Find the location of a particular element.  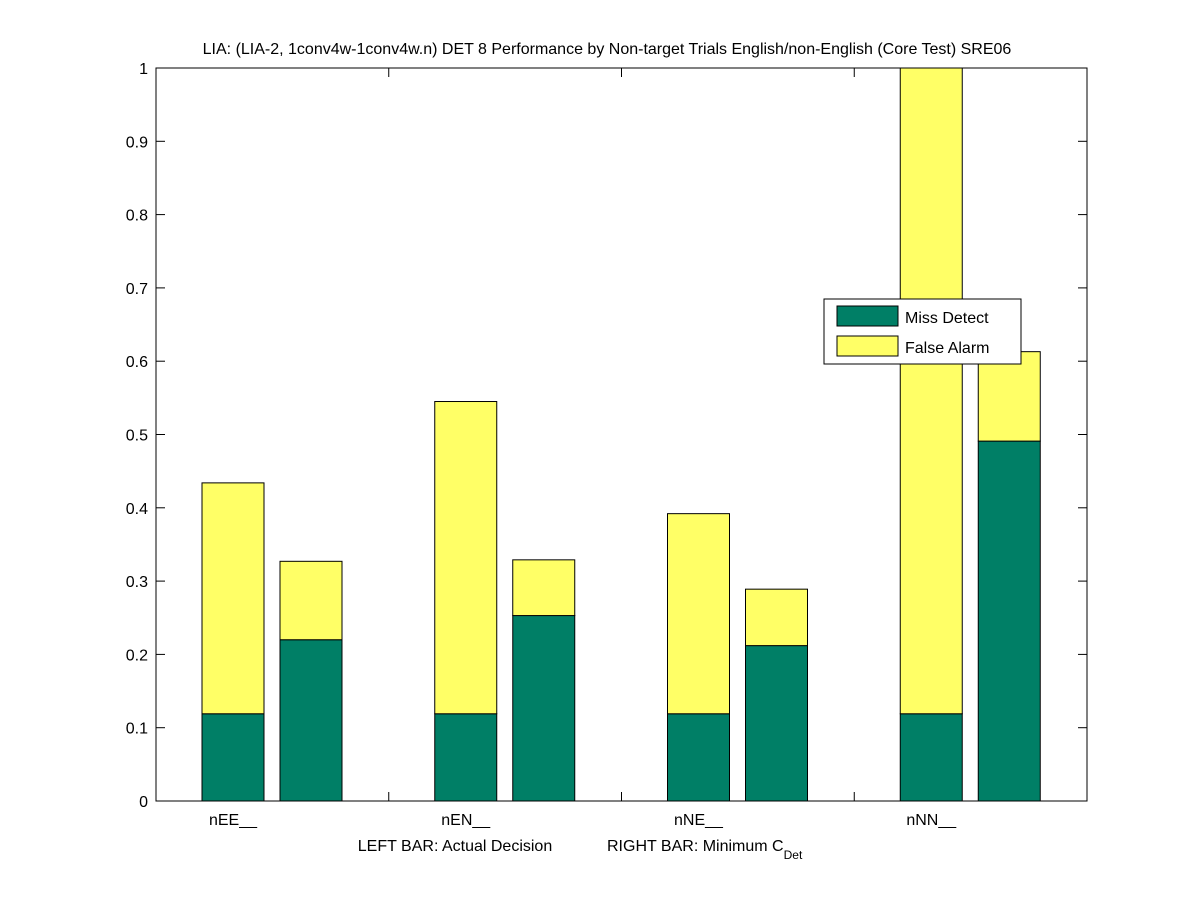

bar-minimum-miss-detect-nnn is located at coordinates (1009, 621).